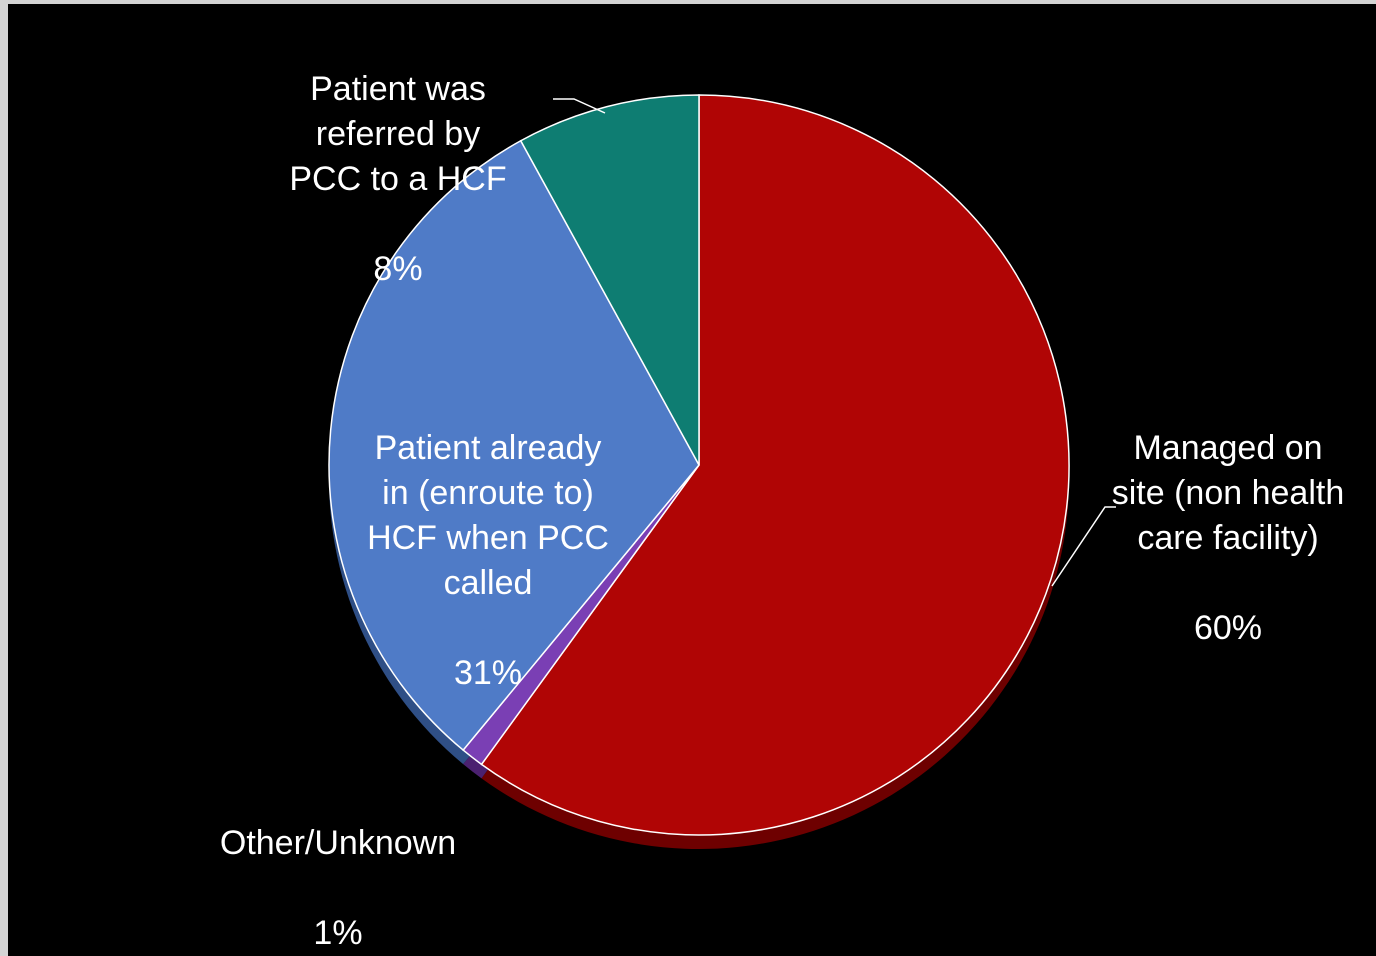 This screenshot has width=1376, height=956. I want to click on slice-value-label: 60%, so click(1228, 628).